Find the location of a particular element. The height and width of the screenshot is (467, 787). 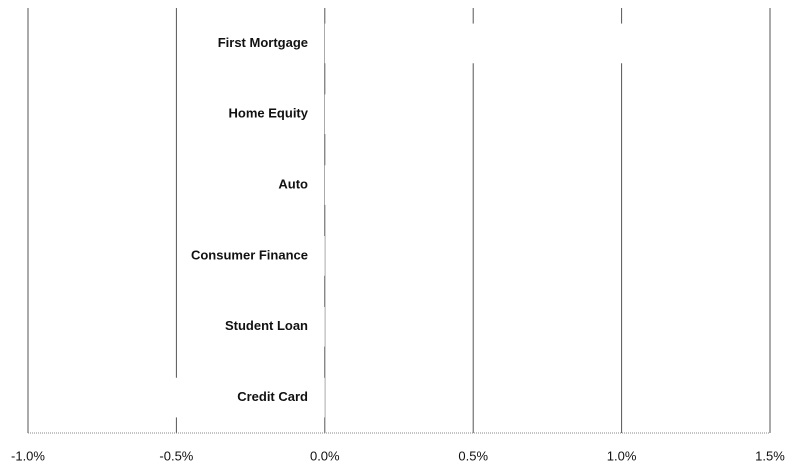

category-label: Consumer Finance is located at coordinates (249, 254).